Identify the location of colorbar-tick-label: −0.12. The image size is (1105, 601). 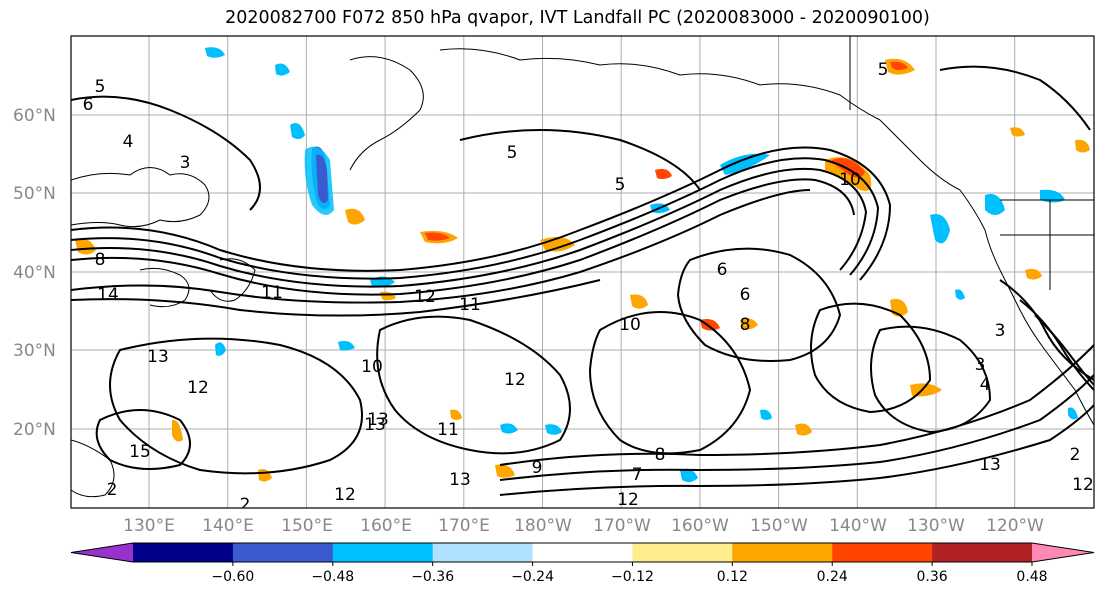
(632, 577).